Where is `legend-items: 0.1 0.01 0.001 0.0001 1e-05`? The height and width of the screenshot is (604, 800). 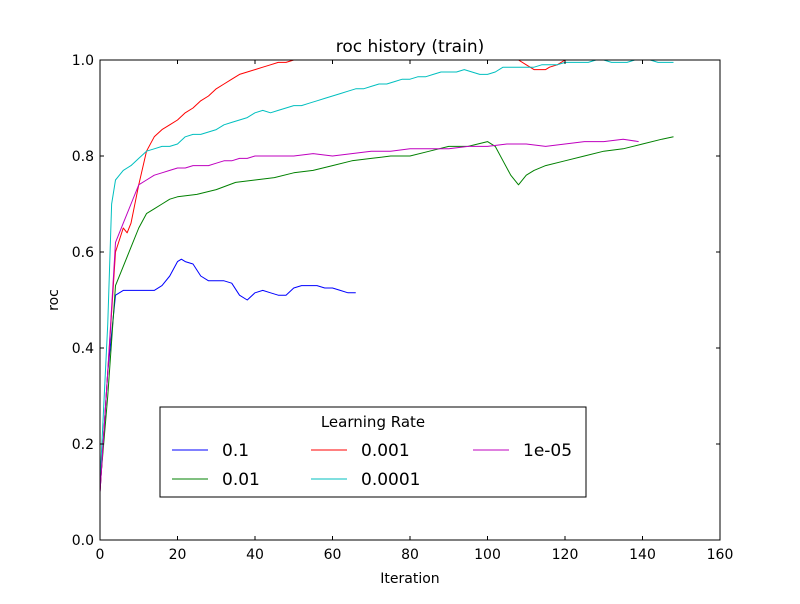 legend-items: 0.1 0.01 0.001 0.0001 1e-05 is located at coordinates (372, 465).